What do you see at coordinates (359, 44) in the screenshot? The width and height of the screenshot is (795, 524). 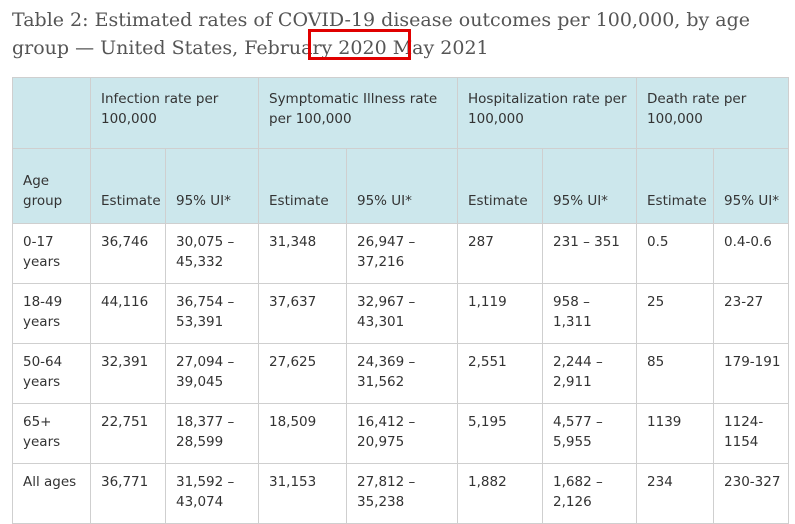 I see `red-highlight-box` at bounding box center [359, 44].